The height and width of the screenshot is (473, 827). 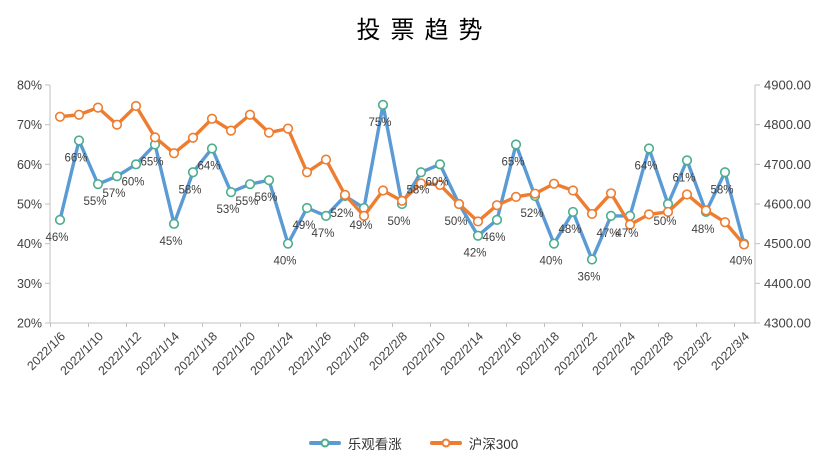 I want to click on right-axis-label: 4500.00, so click(x=787, y=243).